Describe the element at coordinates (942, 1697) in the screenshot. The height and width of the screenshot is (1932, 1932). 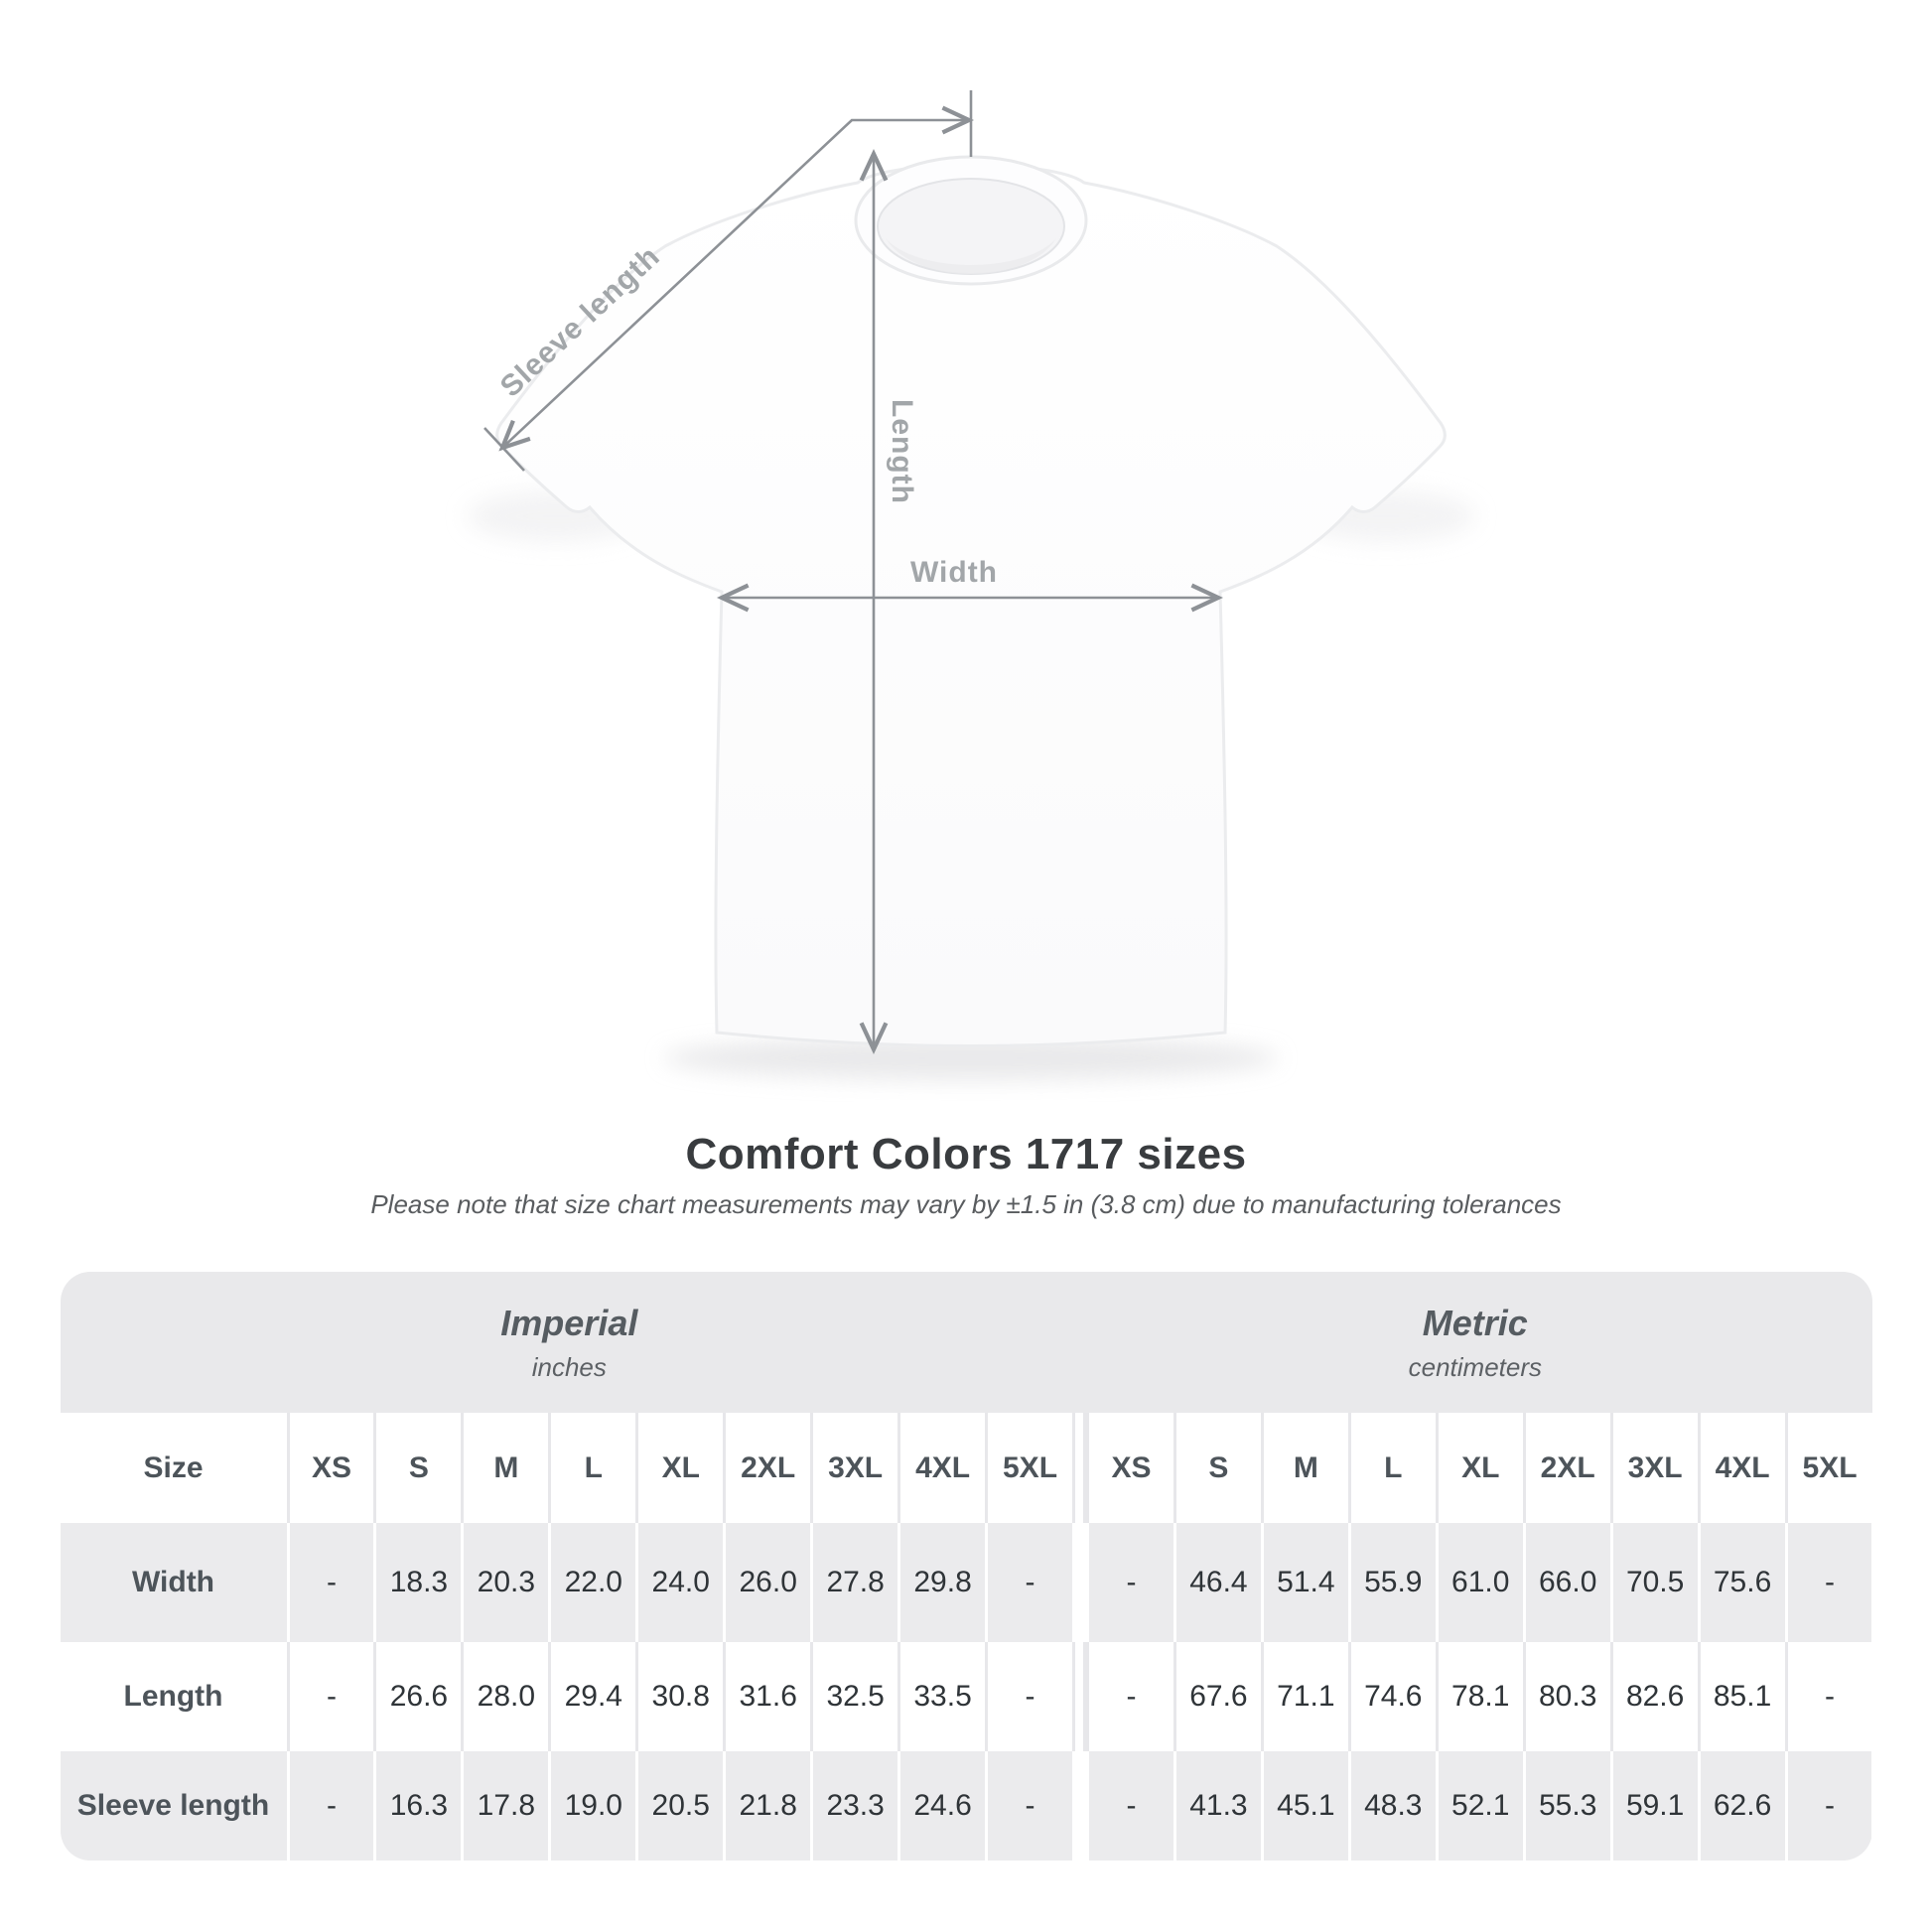
I see `cell-length-imperial-4xl: 33.5` at that location.